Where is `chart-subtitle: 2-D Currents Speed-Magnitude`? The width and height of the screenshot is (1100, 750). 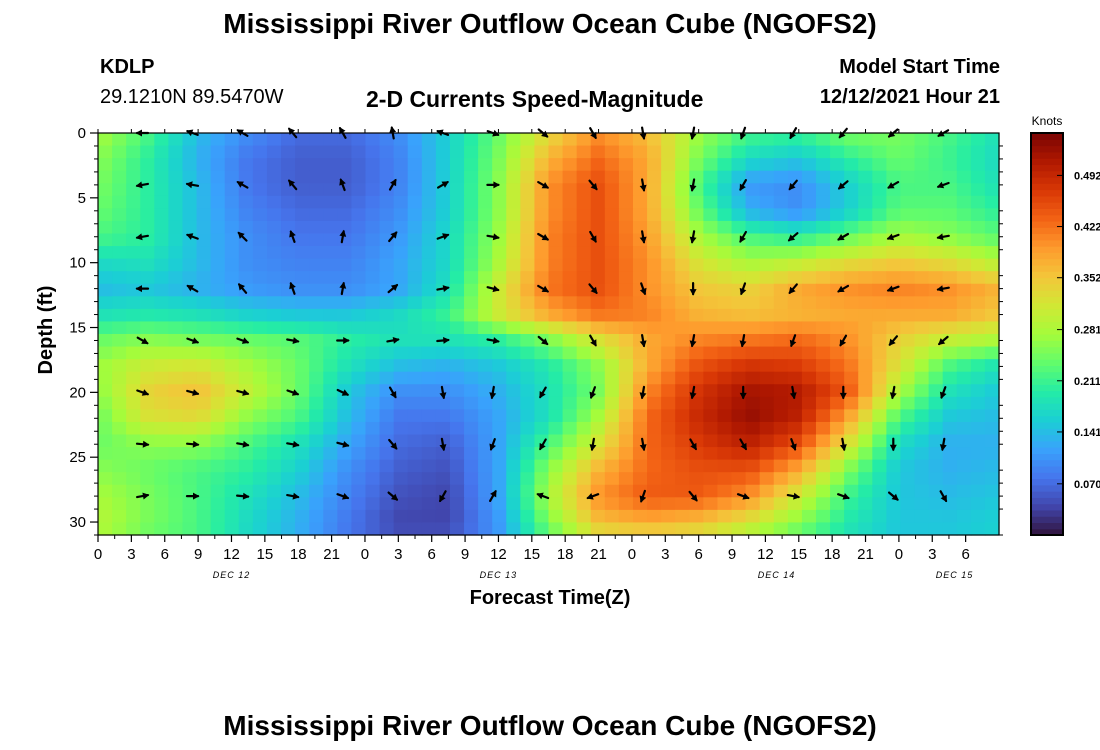 chart-subtitle: 2-D Currents Speed-Magnitude is located at coordinates (535, 99).